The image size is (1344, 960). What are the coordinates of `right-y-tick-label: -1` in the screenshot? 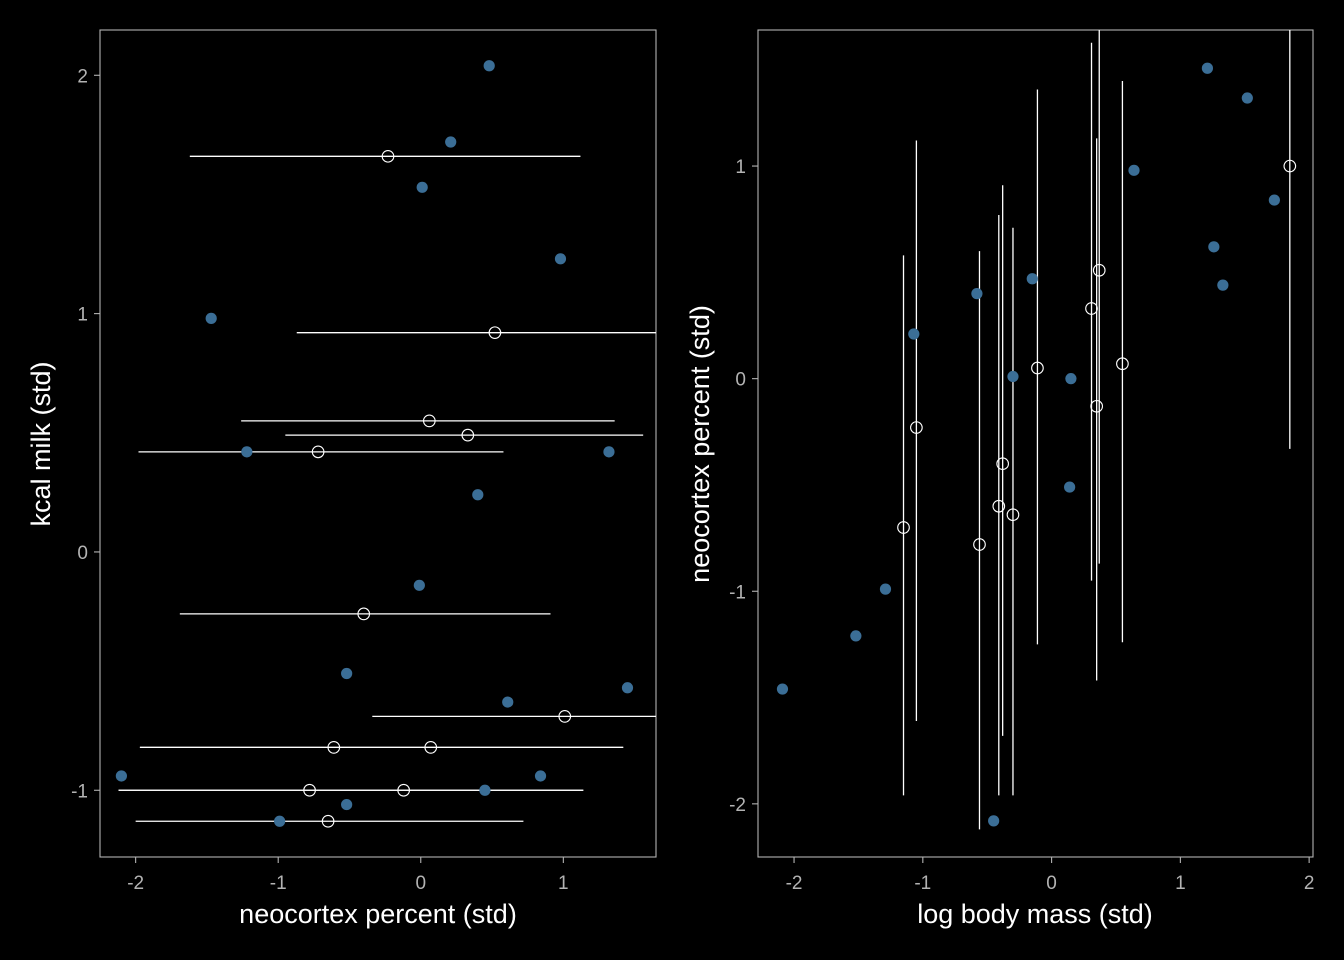 It's located at (737, 592).